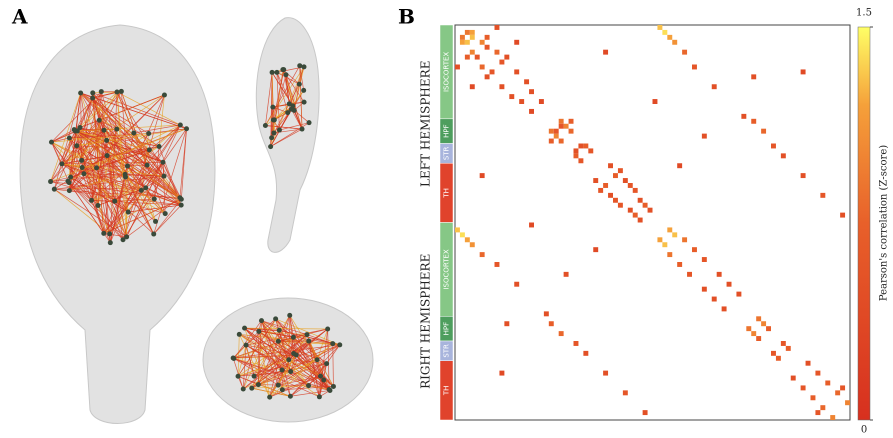 This screenshot has width=893, height=438. I want to click on region-label: TH, so click(447, 193).